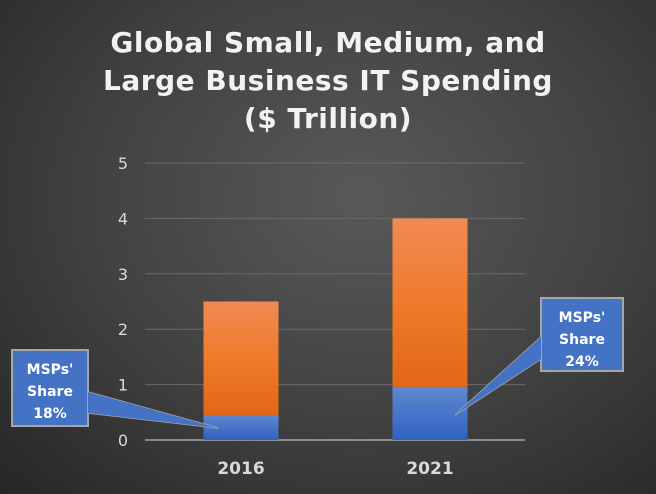 This screenshot has height=494, width=656. What do you see at coordinates (240, 469) in the screenshot?
I see `x-tick-label: 2016` at bounding box center [240, 469].